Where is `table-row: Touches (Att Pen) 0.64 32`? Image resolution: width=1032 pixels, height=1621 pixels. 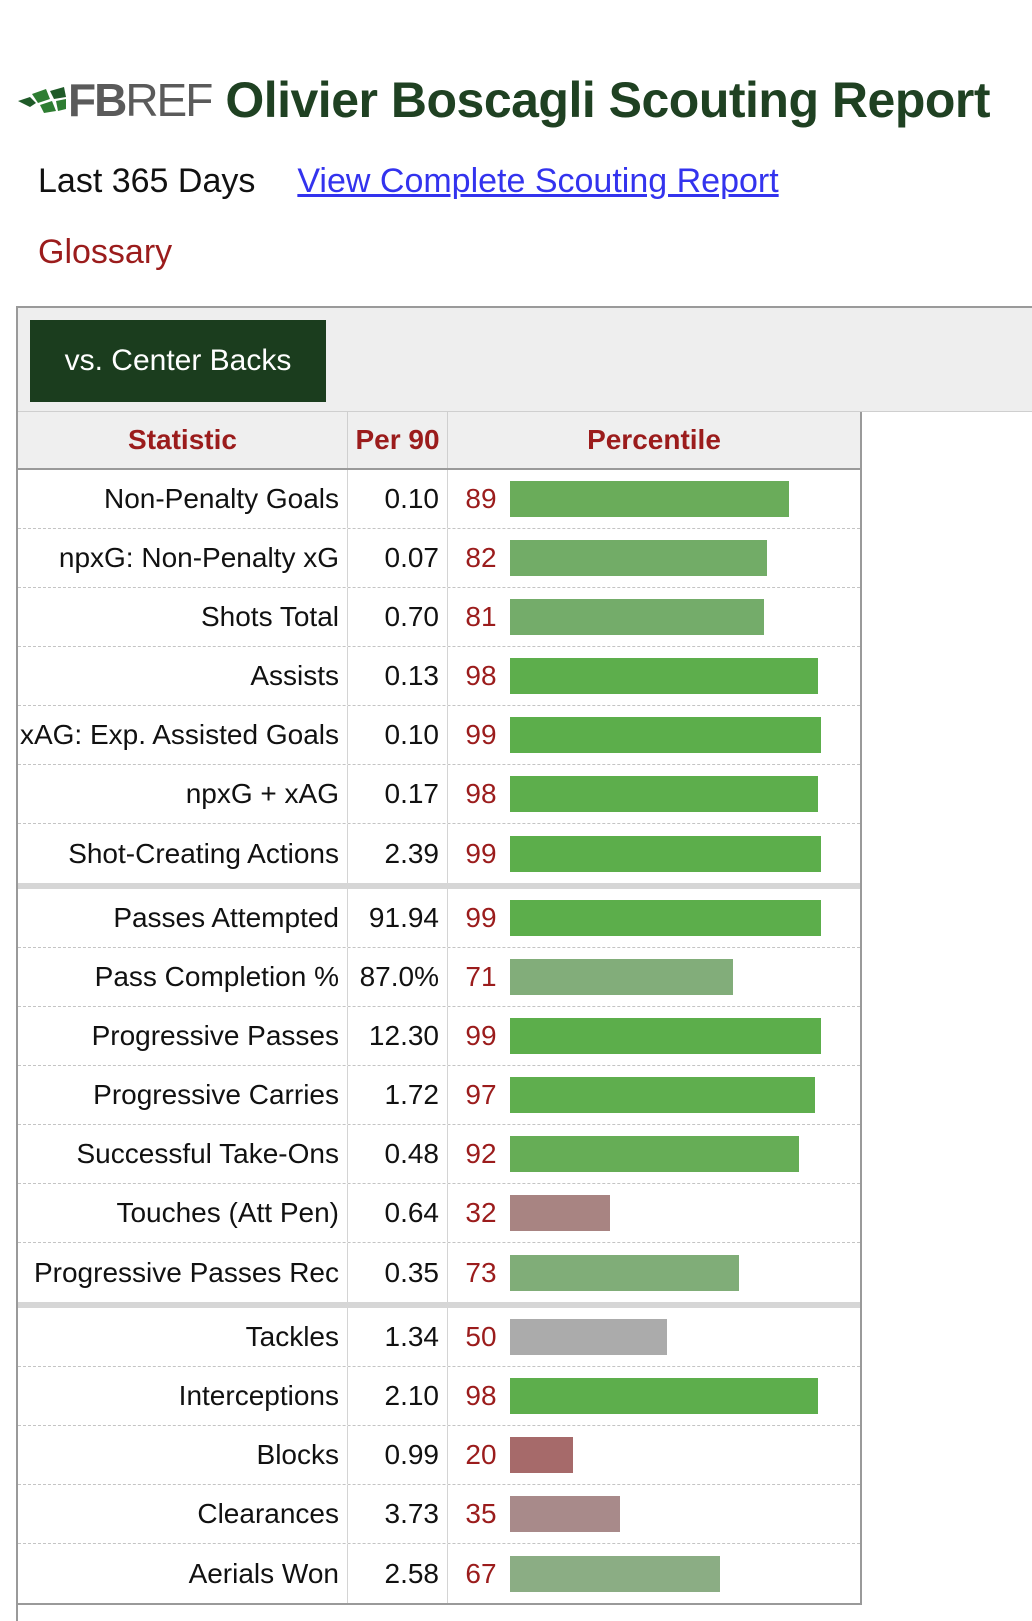 table-row: Touches (Att Pen) 0.64 32 is located at coordinates (439, 1213).